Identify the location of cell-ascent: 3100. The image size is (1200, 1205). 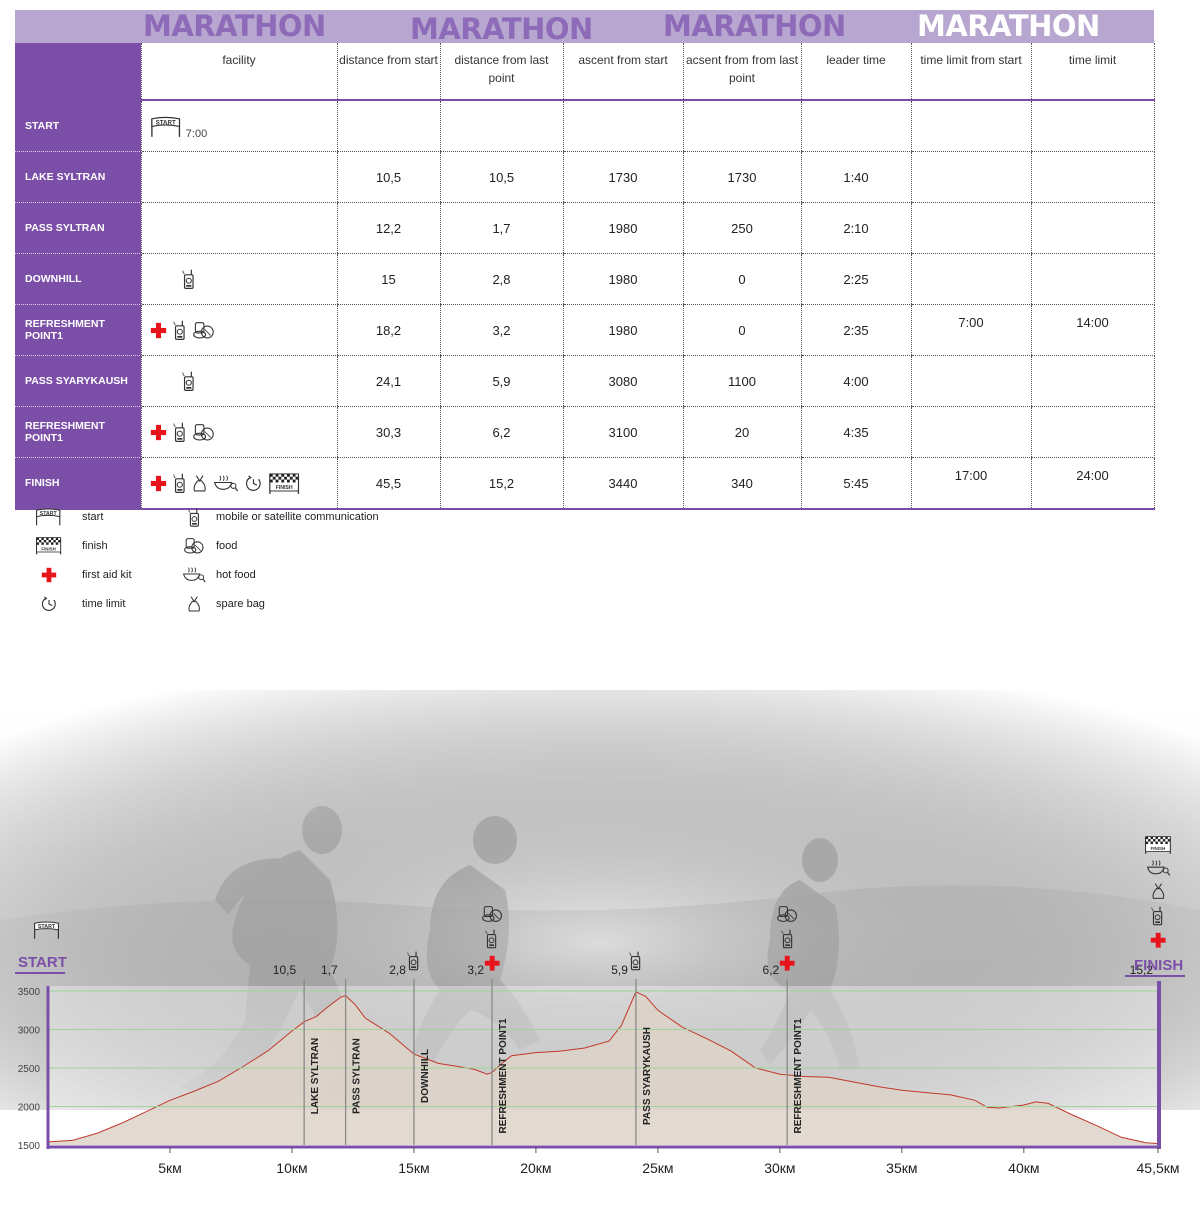
(622, 432).